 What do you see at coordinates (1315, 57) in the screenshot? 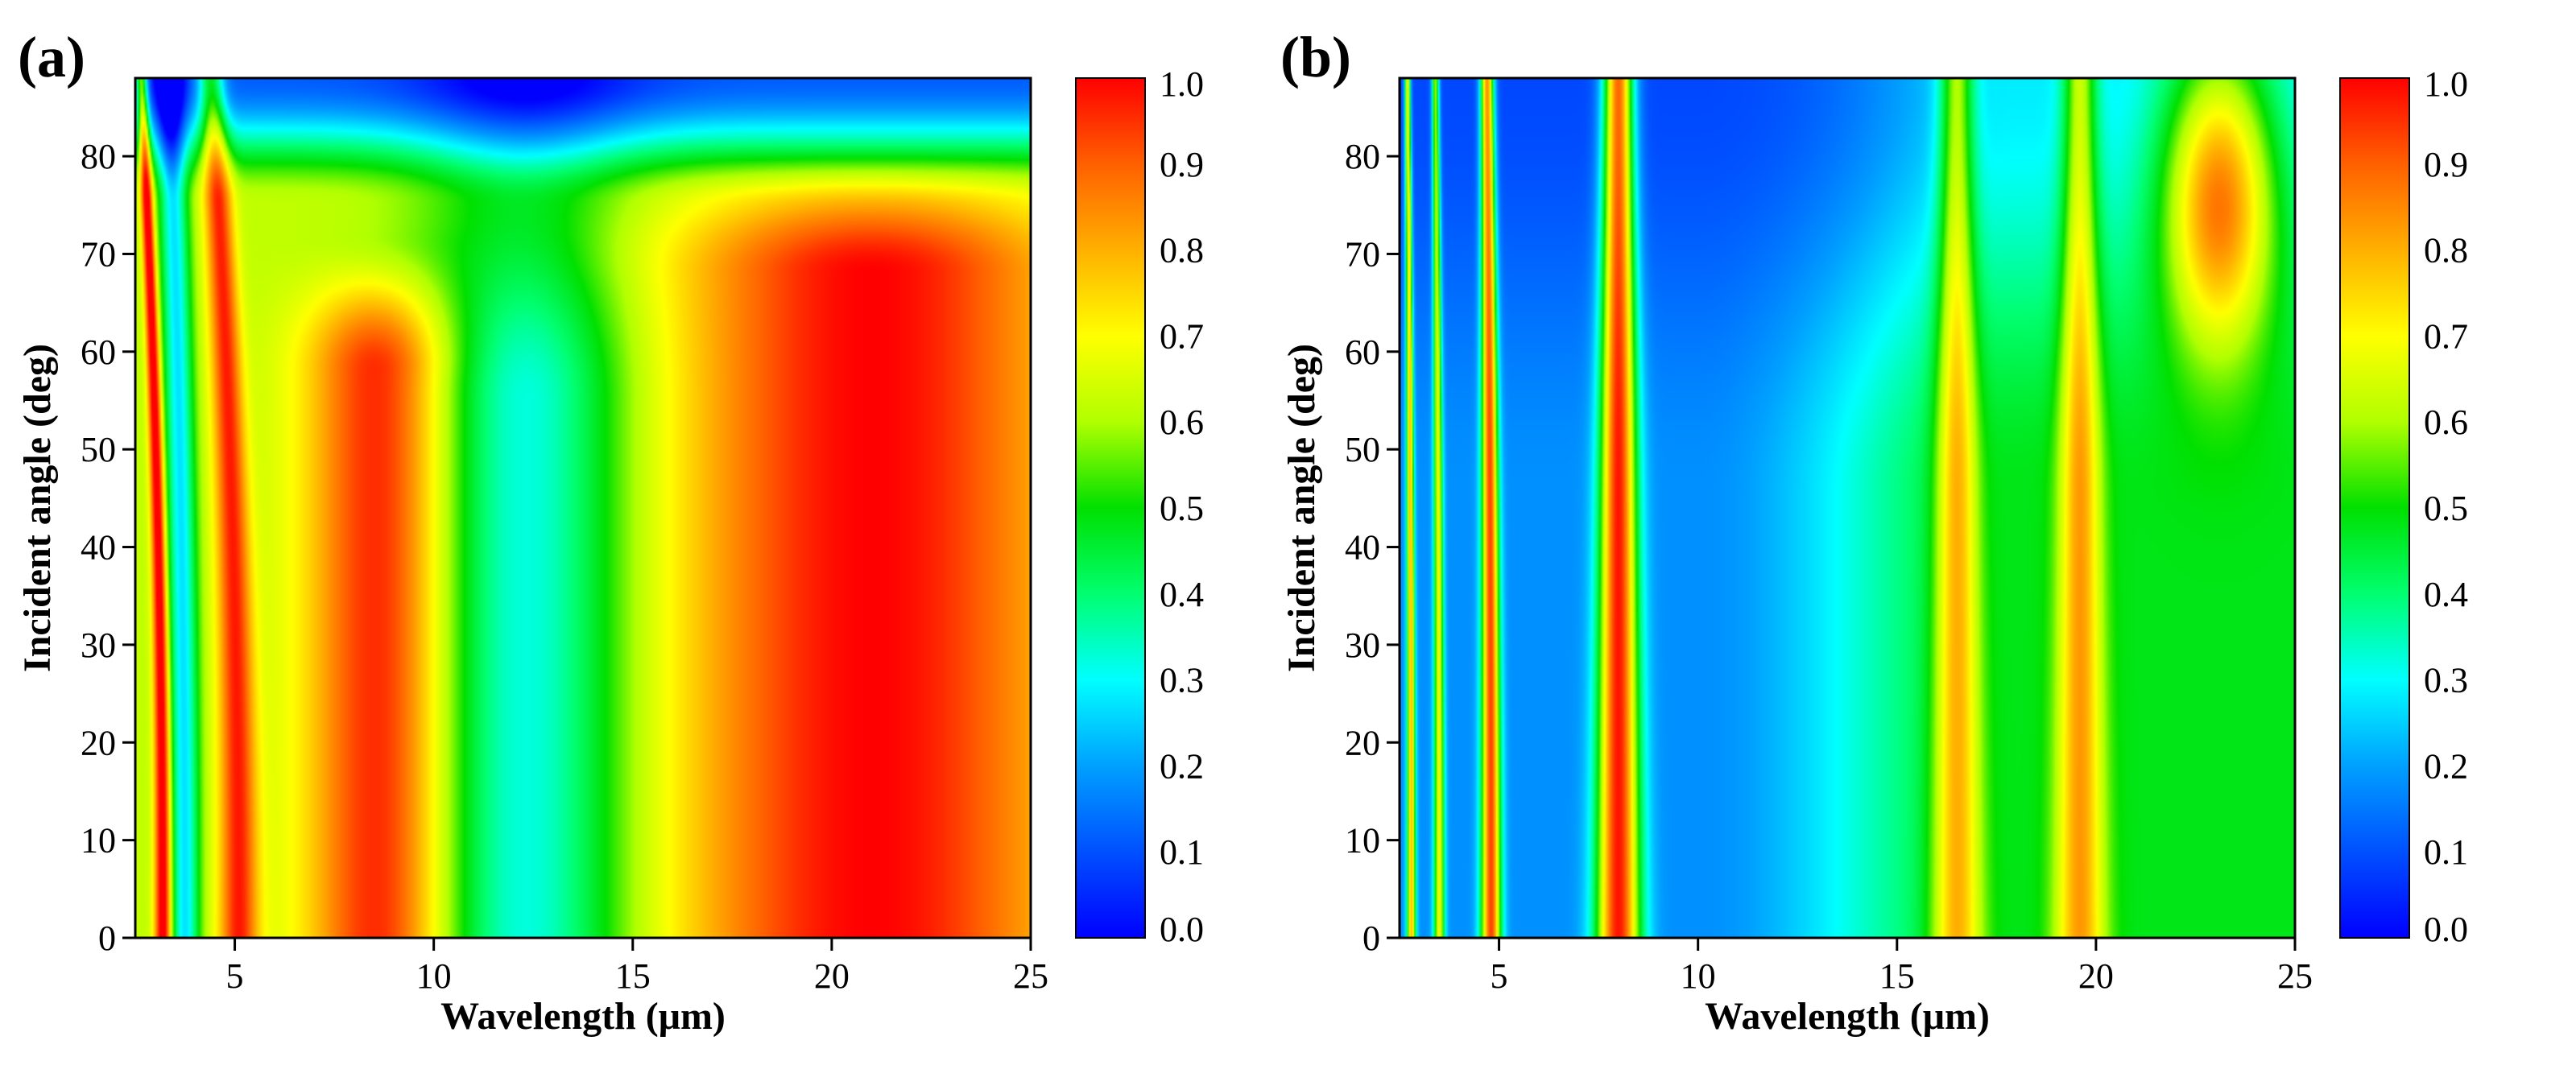
I see `panel-label: (b)` at bounding box center [1315, 57].